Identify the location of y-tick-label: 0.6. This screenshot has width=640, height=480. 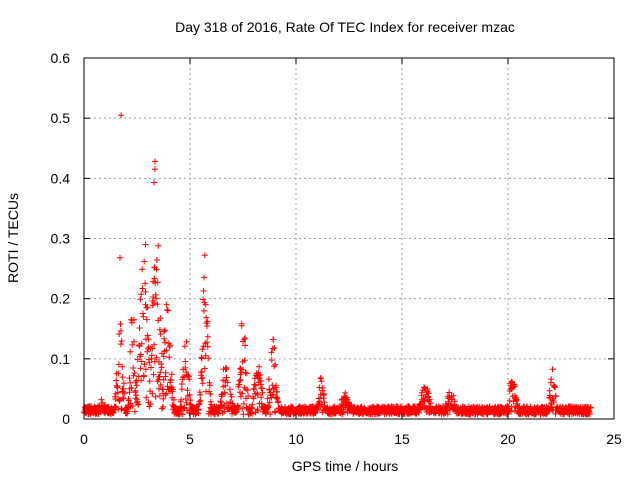
(61, 58).